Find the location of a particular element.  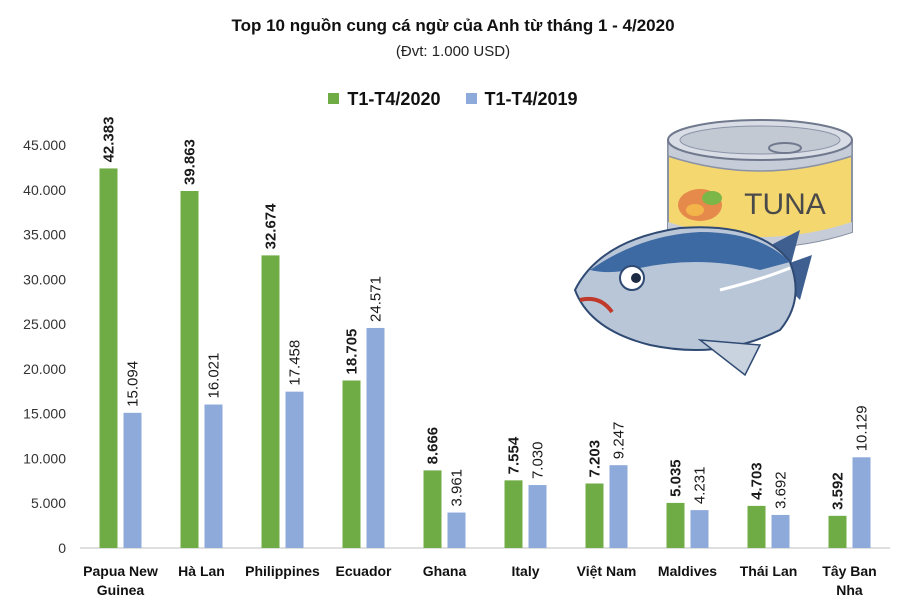

y-tick-label: 35.000 is located at coordinates (44, 235).